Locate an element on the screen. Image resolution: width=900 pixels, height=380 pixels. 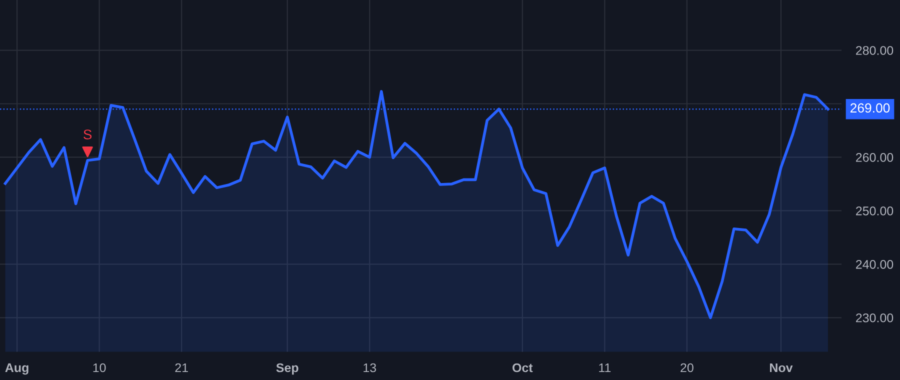
x-tick-label: Sep is located at coordinates (287, 369).